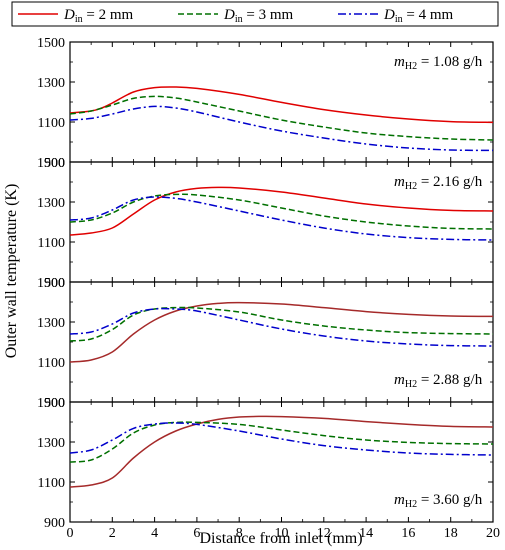  Describe the element at coordinates (408, 533) in the screenshot. I see `x-tick-label: 16` at that location.